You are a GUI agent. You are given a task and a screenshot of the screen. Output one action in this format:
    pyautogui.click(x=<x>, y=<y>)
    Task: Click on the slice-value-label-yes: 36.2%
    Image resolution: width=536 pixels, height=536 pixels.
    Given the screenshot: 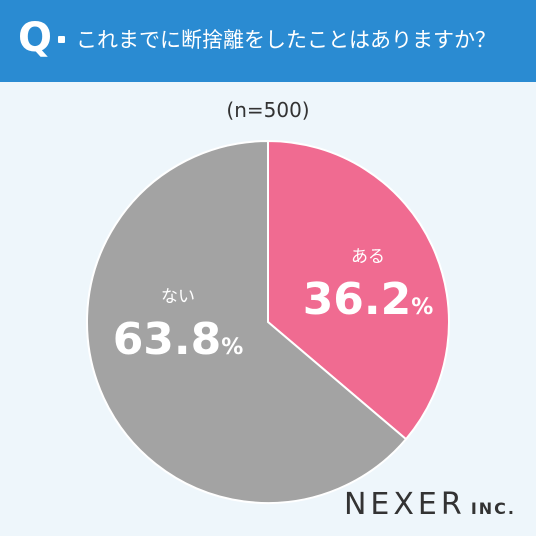 What is the action you would take?
    pyautogui.click(x=368, y=299)
    